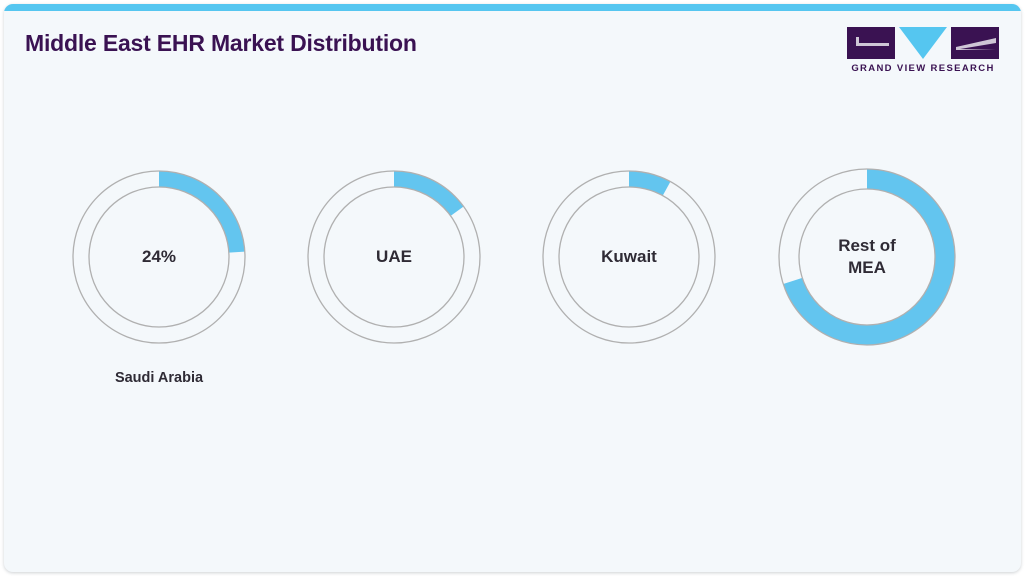  I want to click on donut-caption-label: Saudi Arabia, so click(159, 378).